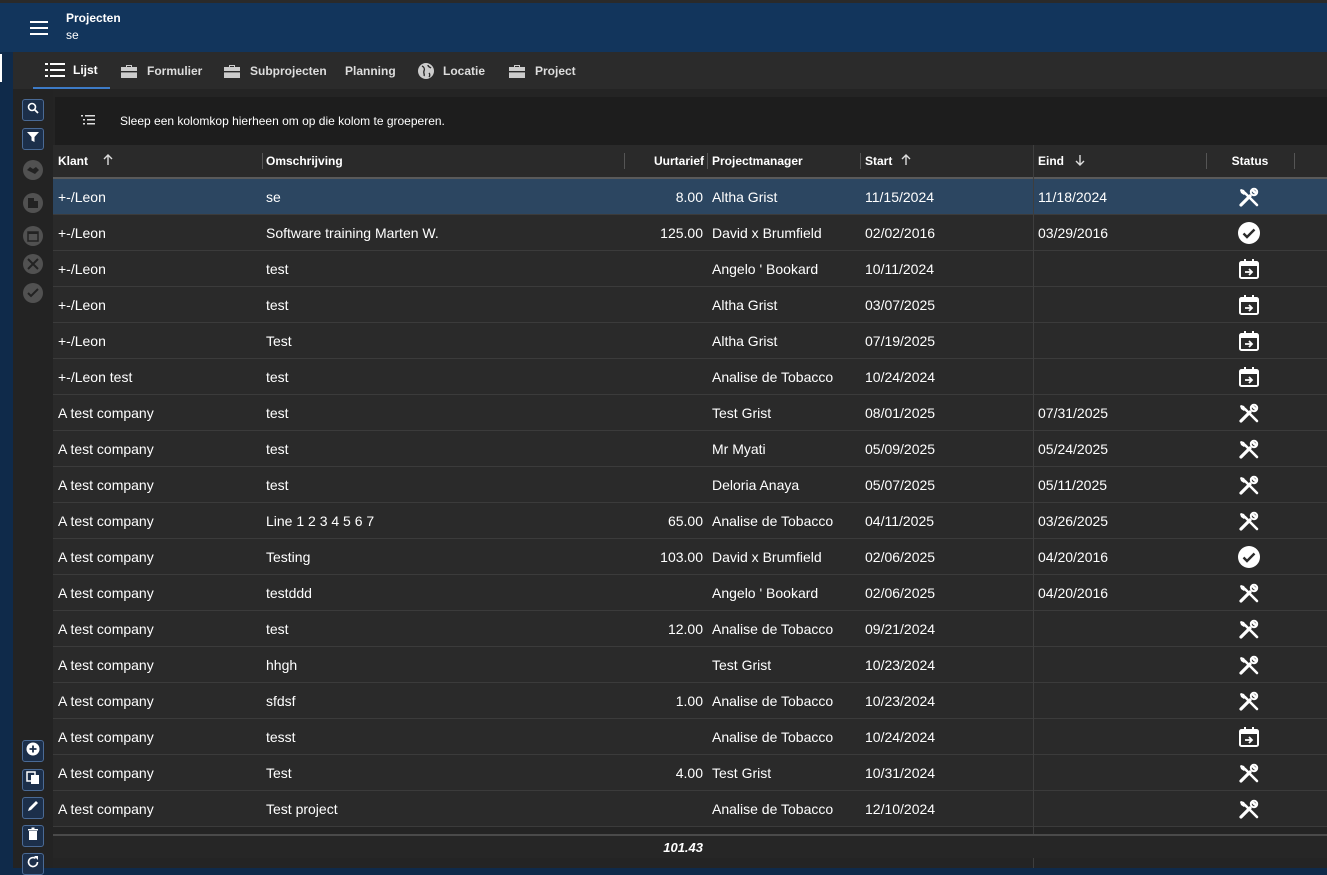  What do you see at coordinates (33, 780) in the screenshot?
I see `copy-button` at bounding box center [33, 780].